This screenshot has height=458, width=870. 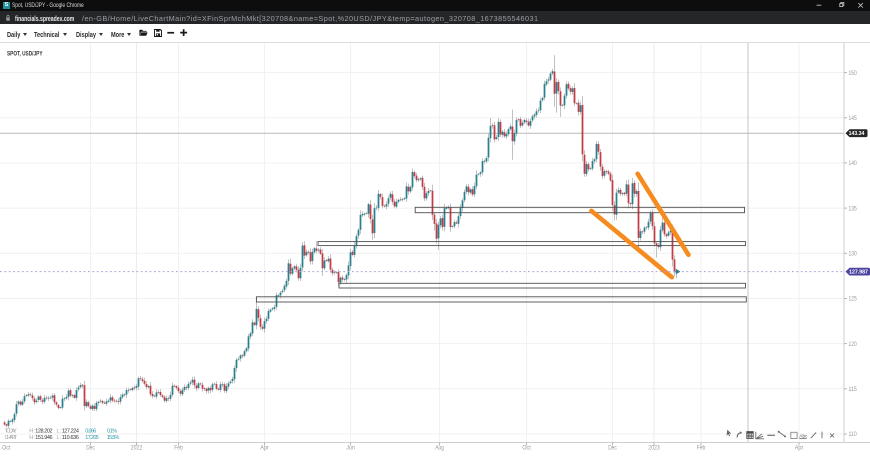 What do you see at coordinates (92, 438) in the screenshot?
I see `svg-text: 17.205` at bounding box center [92, 438].